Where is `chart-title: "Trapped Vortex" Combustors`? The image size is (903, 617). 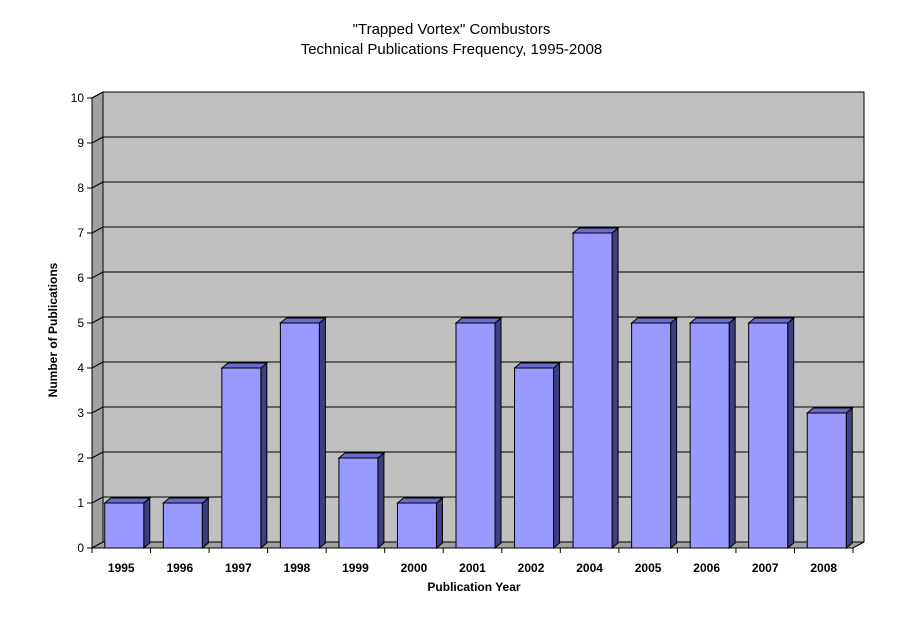
chart-title: "Trapped Vortex" Combustors is located at coordinates (451, 29).